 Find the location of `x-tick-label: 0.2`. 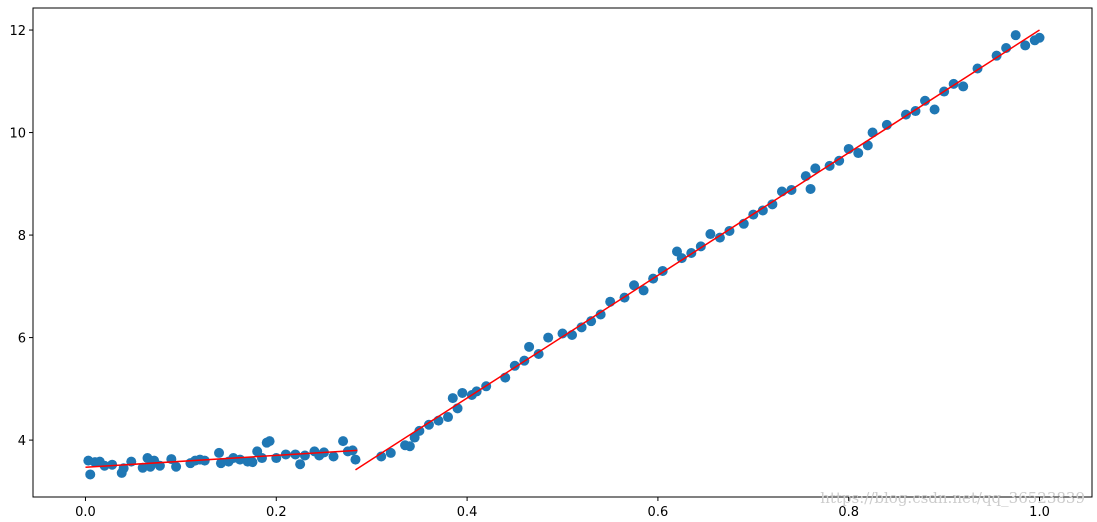

x-tick-label: 0.2 is located at coordinates (276, 512).